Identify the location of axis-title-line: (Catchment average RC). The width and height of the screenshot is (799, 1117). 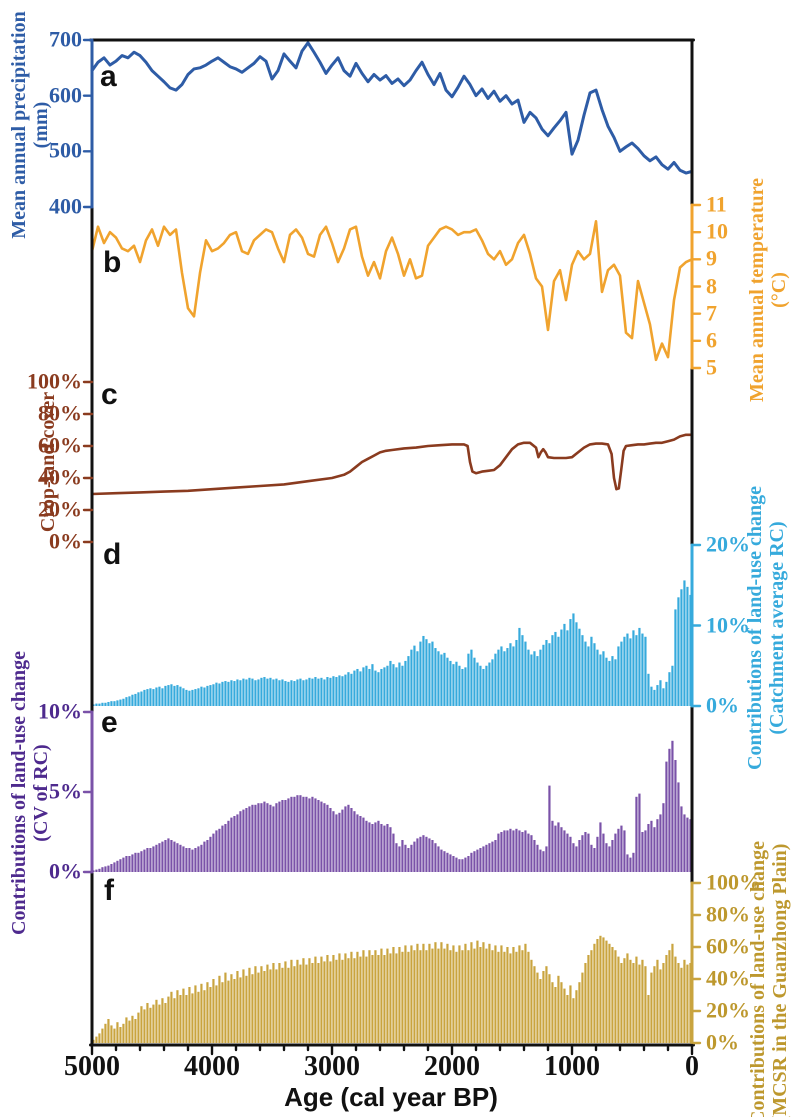
(777, 628).